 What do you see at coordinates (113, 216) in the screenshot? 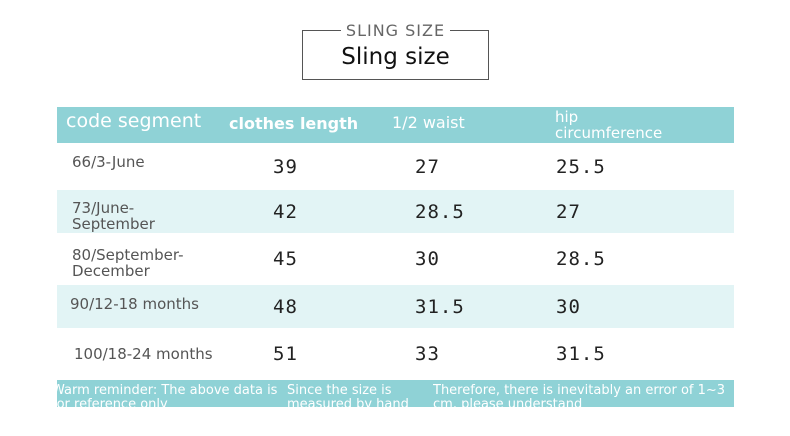
I see `size-label: 73/June-September` at bounding box center [113, 216].